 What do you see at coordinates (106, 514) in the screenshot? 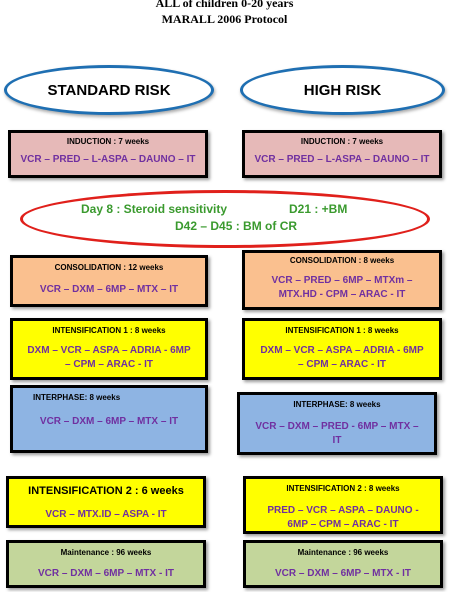
I see `standard-intensification2-drugs: VCR – MTX.ID – ASPA - IT` at bounding box center [106, 514].